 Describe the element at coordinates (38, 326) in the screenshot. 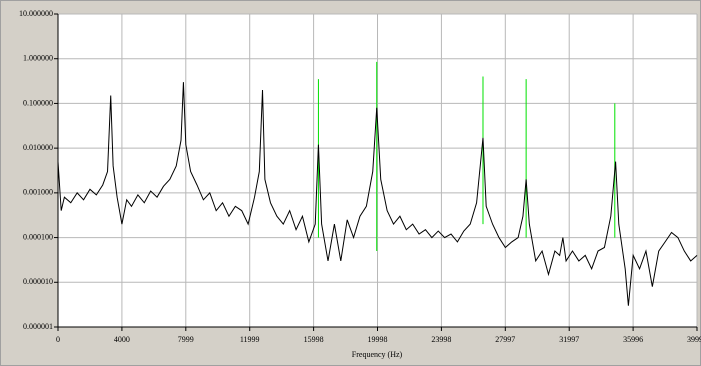

I see `y-tick-label: 0.000001` at that location.